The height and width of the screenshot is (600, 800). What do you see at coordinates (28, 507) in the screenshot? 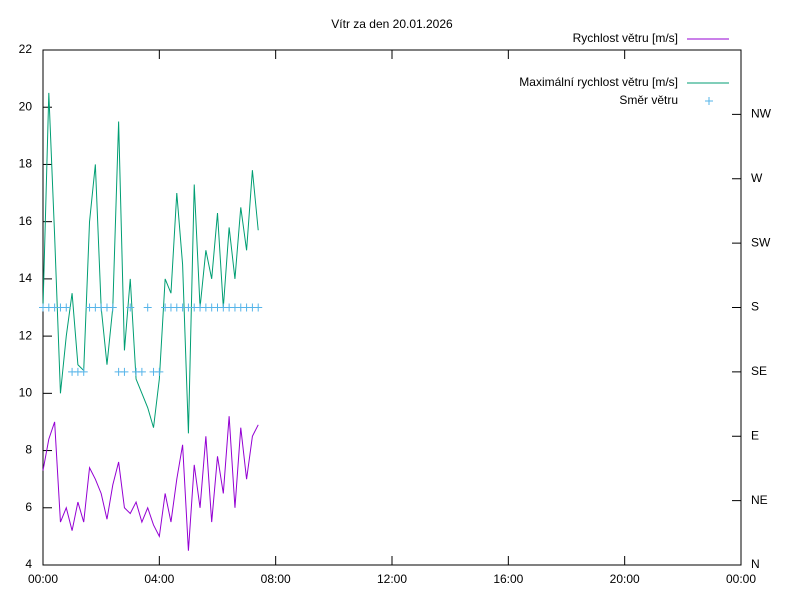
I see `y-tick-label: 6` at bounding box center [28, 507].